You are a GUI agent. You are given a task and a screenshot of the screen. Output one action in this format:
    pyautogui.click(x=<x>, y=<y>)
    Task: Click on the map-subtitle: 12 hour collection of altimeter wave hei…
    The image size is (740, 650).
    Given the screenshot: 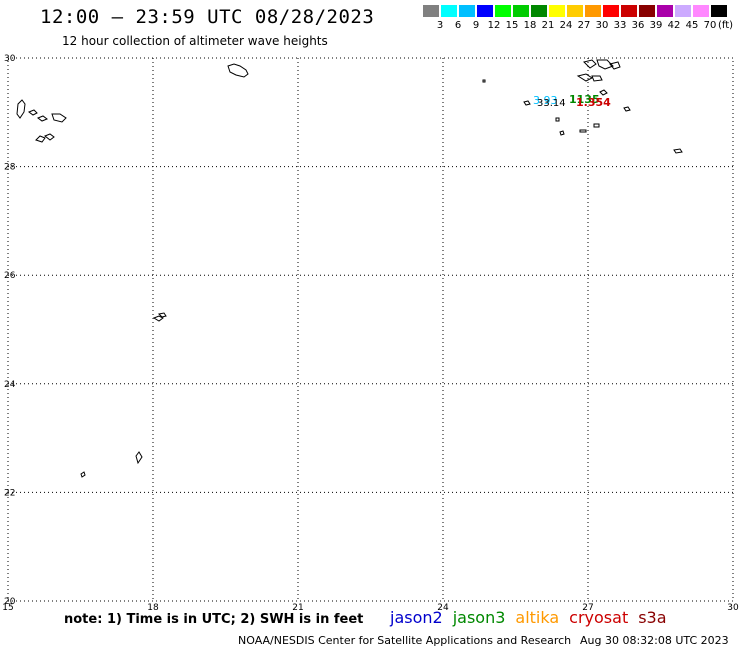 What is the action you would take?
    pyautogui.click(x=195, y=41)
    